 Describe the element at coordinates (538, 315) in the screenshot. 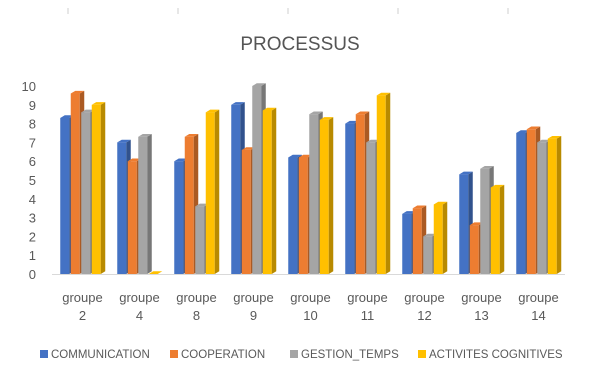

I see `x-tick-label: 14` at that location.